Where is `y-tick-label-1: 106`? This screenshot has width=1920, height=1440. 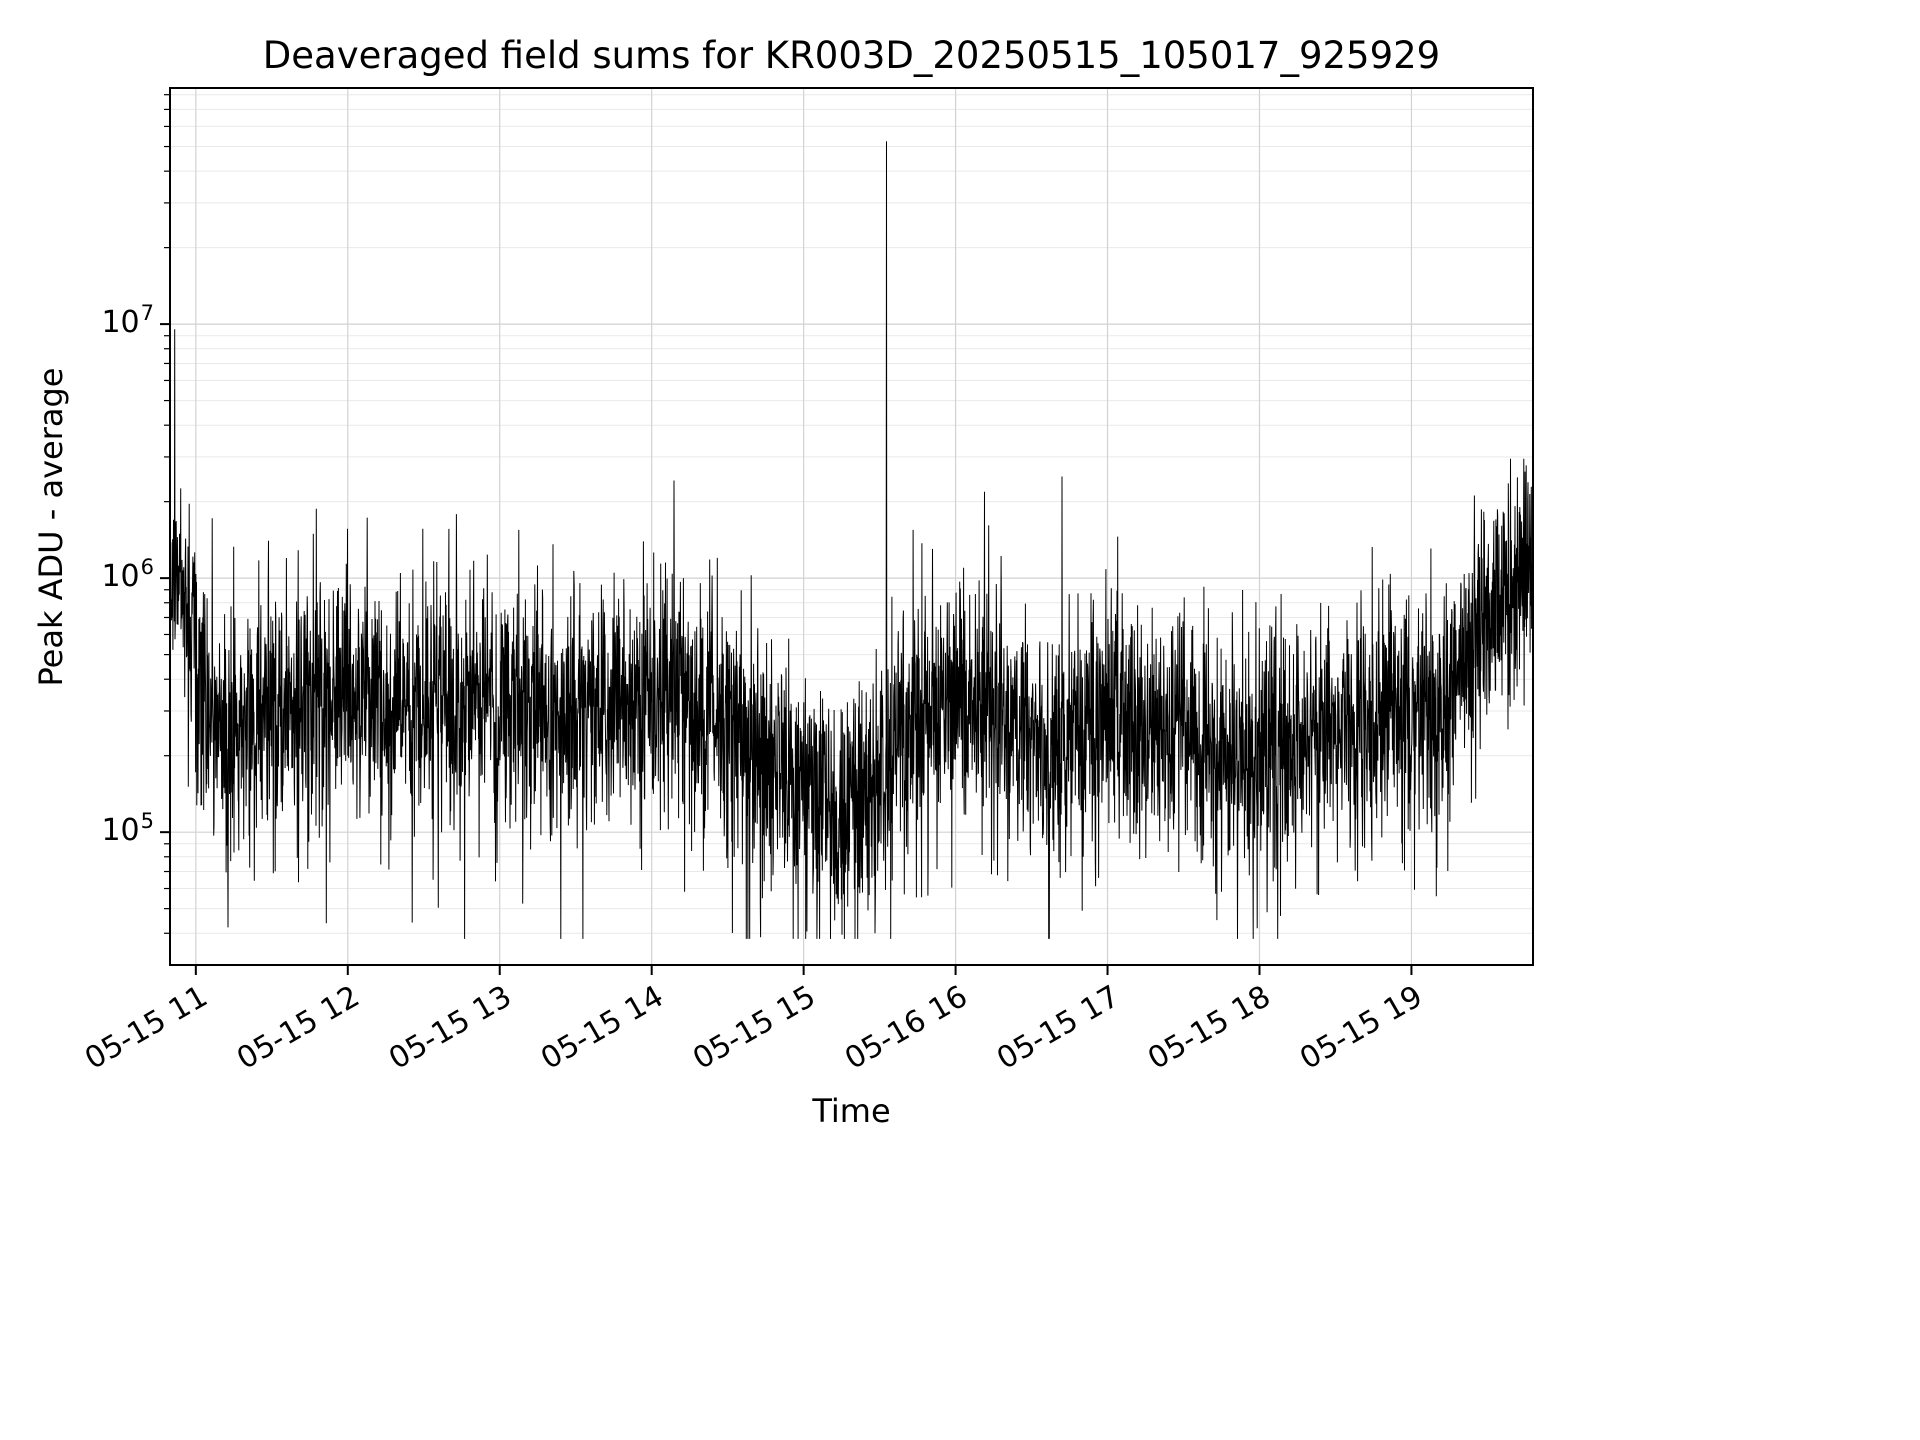
y-tick-label-1: 106 is located at coordinates (127, 575).